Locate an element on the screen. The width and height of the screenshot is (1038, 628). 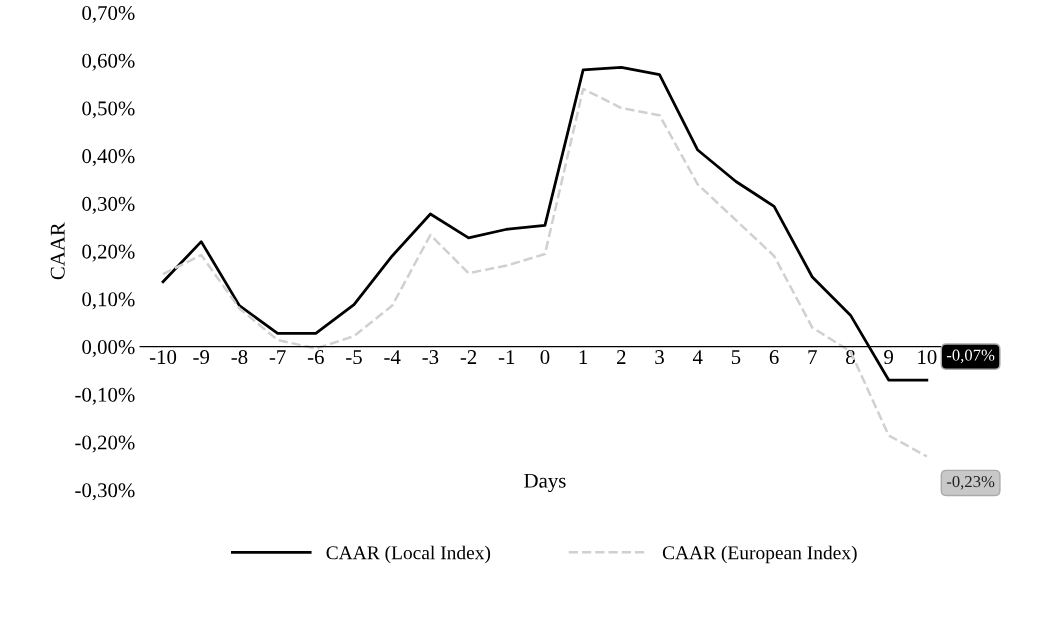
x-axis-title: Days is located at coordinates (545, 483).